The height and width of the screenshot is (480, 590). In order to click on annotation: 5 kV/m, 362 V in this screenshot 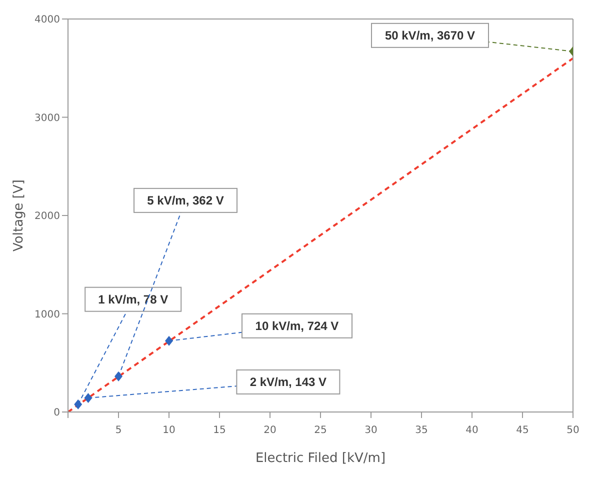, I will do `click(185, 200)`.